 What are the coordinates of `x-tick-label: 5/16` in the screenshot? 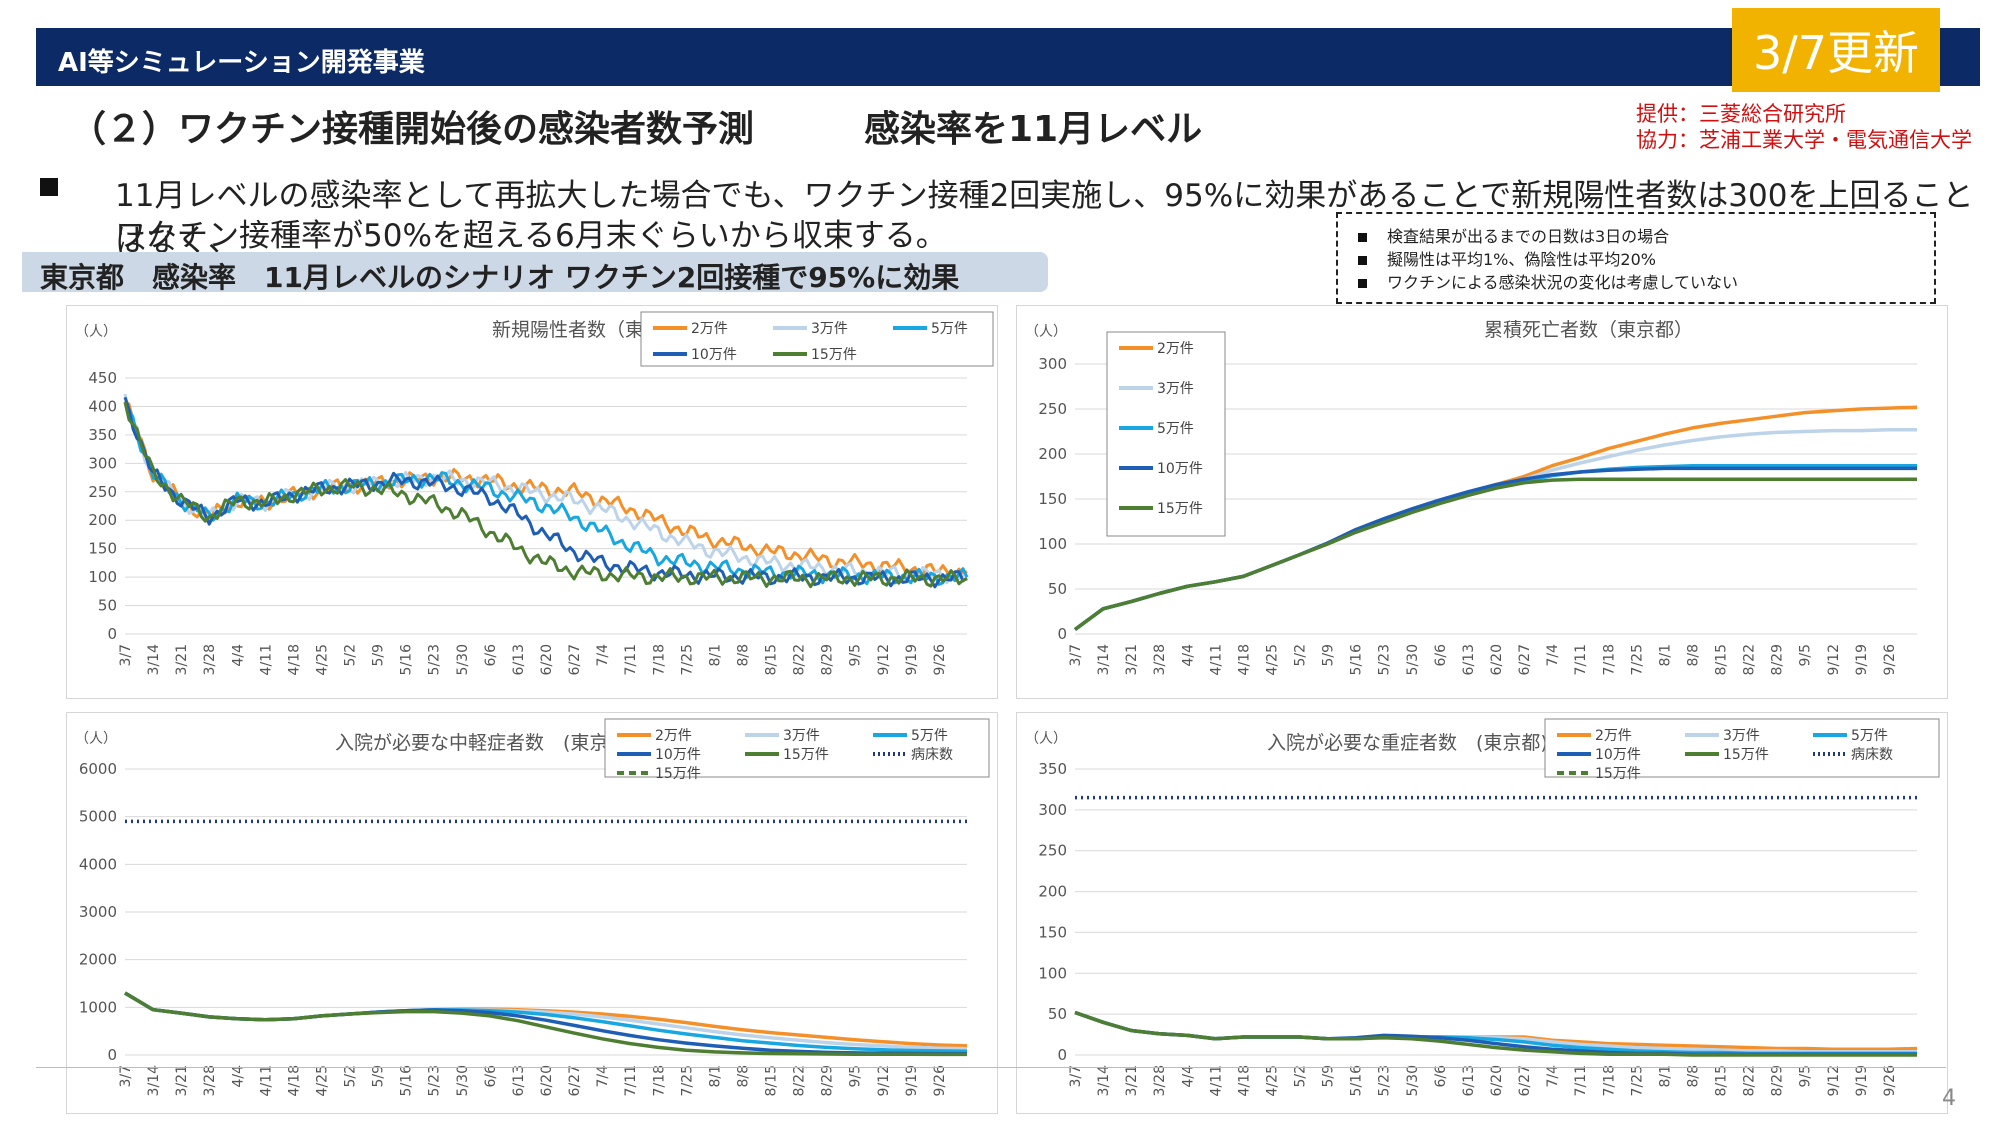 It's located at (1357, 660).